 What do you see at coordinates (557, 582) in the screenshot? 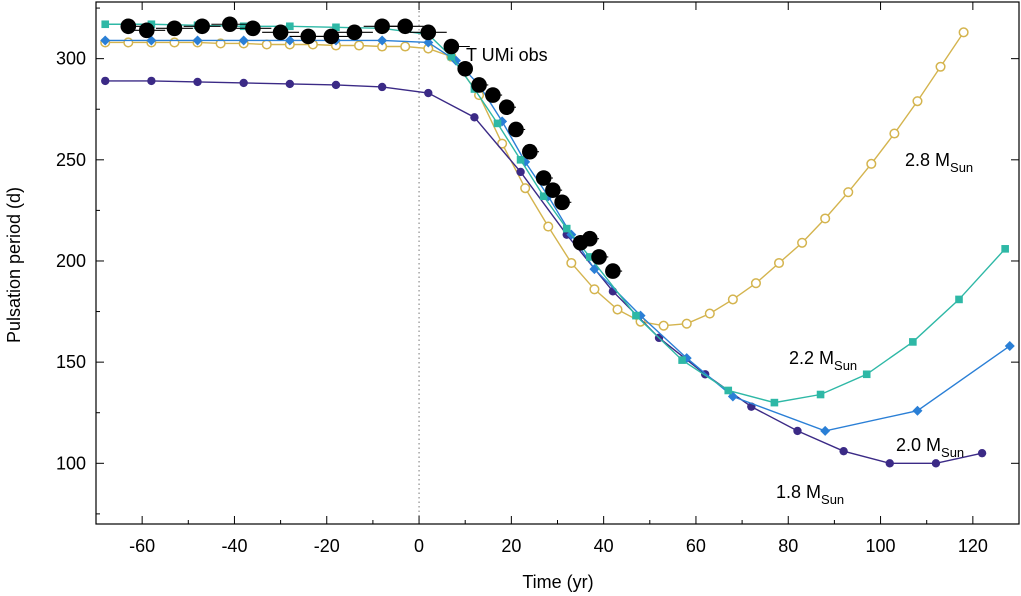
I see `x-axis-title: Time (yr)` at bounding box center [557, 582].